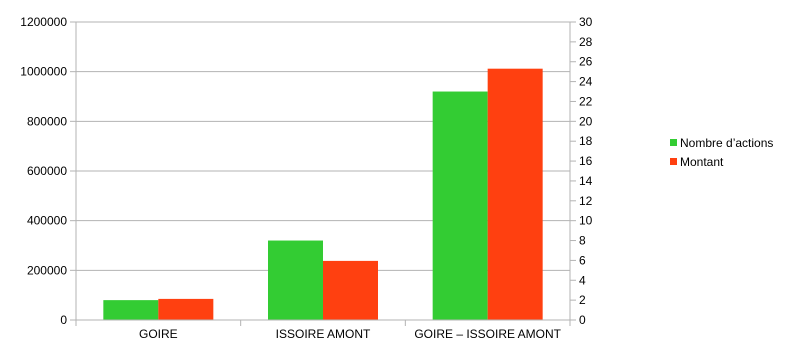 Image resolution: width=790 pixels, height=343 pixels. I want to click on right-tick-label: 2, so click(582, 300).